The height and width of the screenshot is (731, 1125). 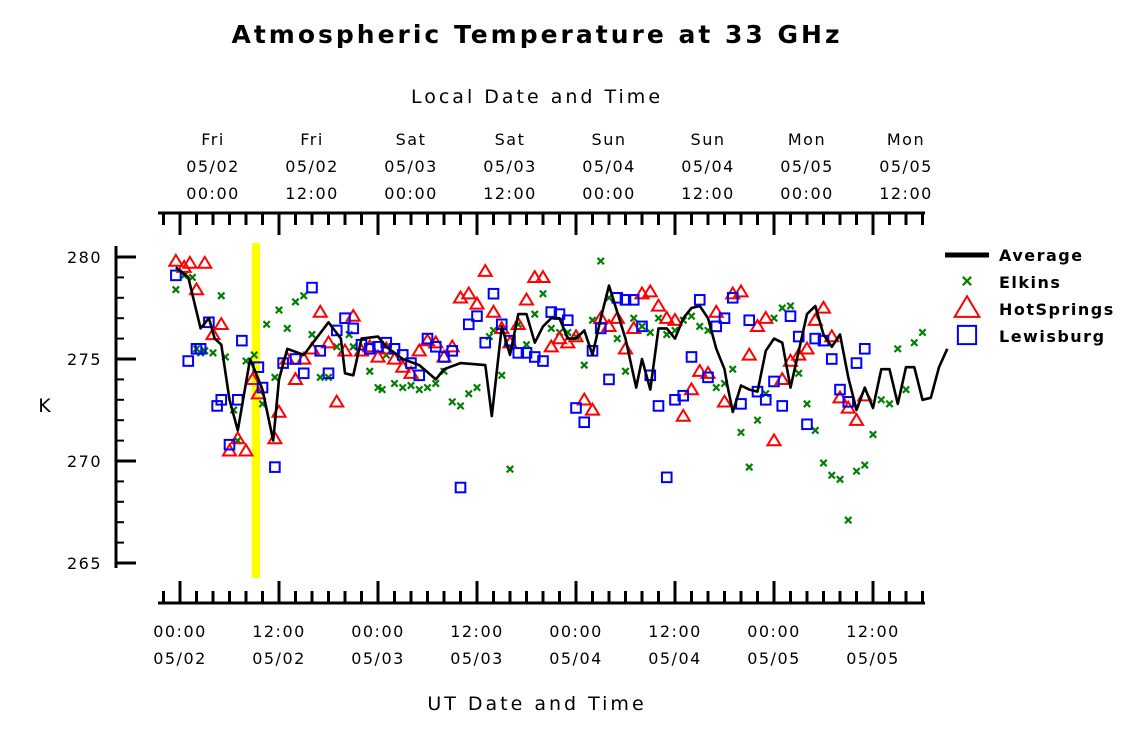 I want to click on top-tick-date: 05/04, so click(x=609, y=166).